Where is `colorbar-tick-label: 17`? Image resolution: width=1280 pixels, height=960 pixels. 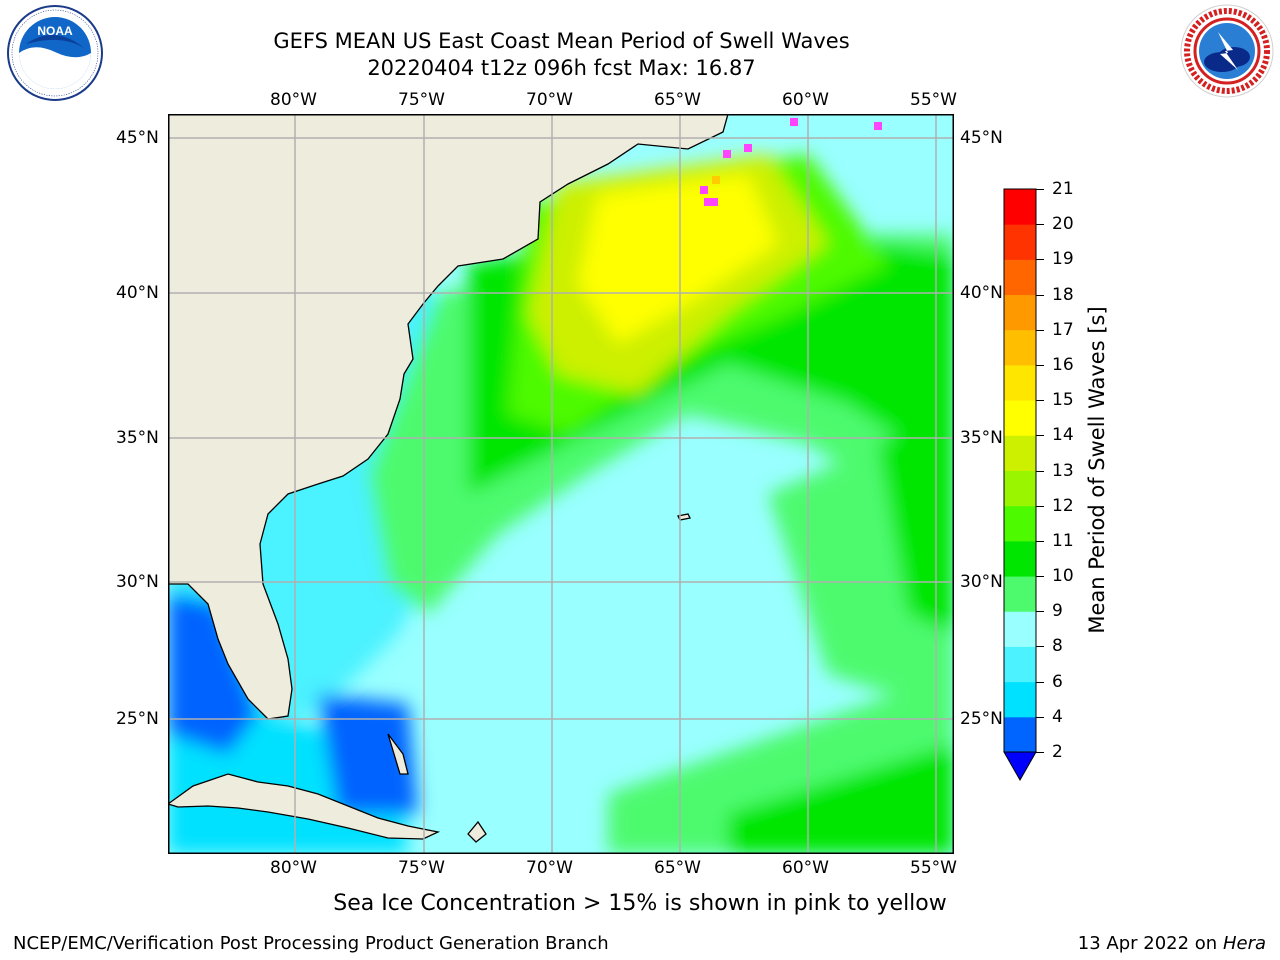
colorbar-tick-label: 17 is located at coordinates (1063, 329).